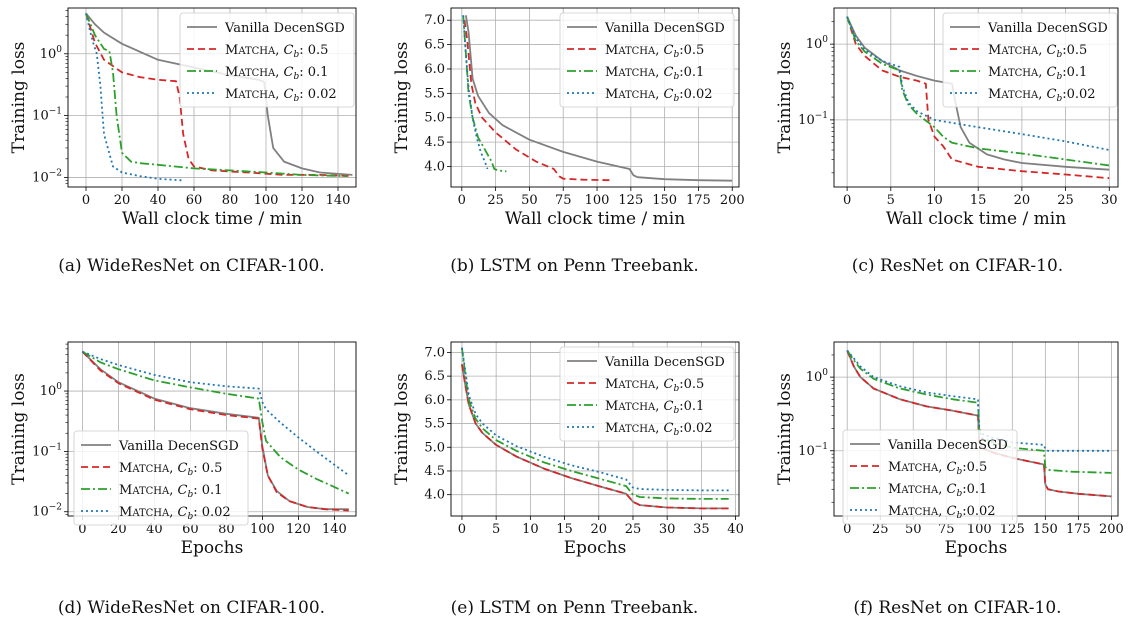 This screenshot has height=630, width=1148. I want to click on x-tick-label: 10, so click(530, 529).